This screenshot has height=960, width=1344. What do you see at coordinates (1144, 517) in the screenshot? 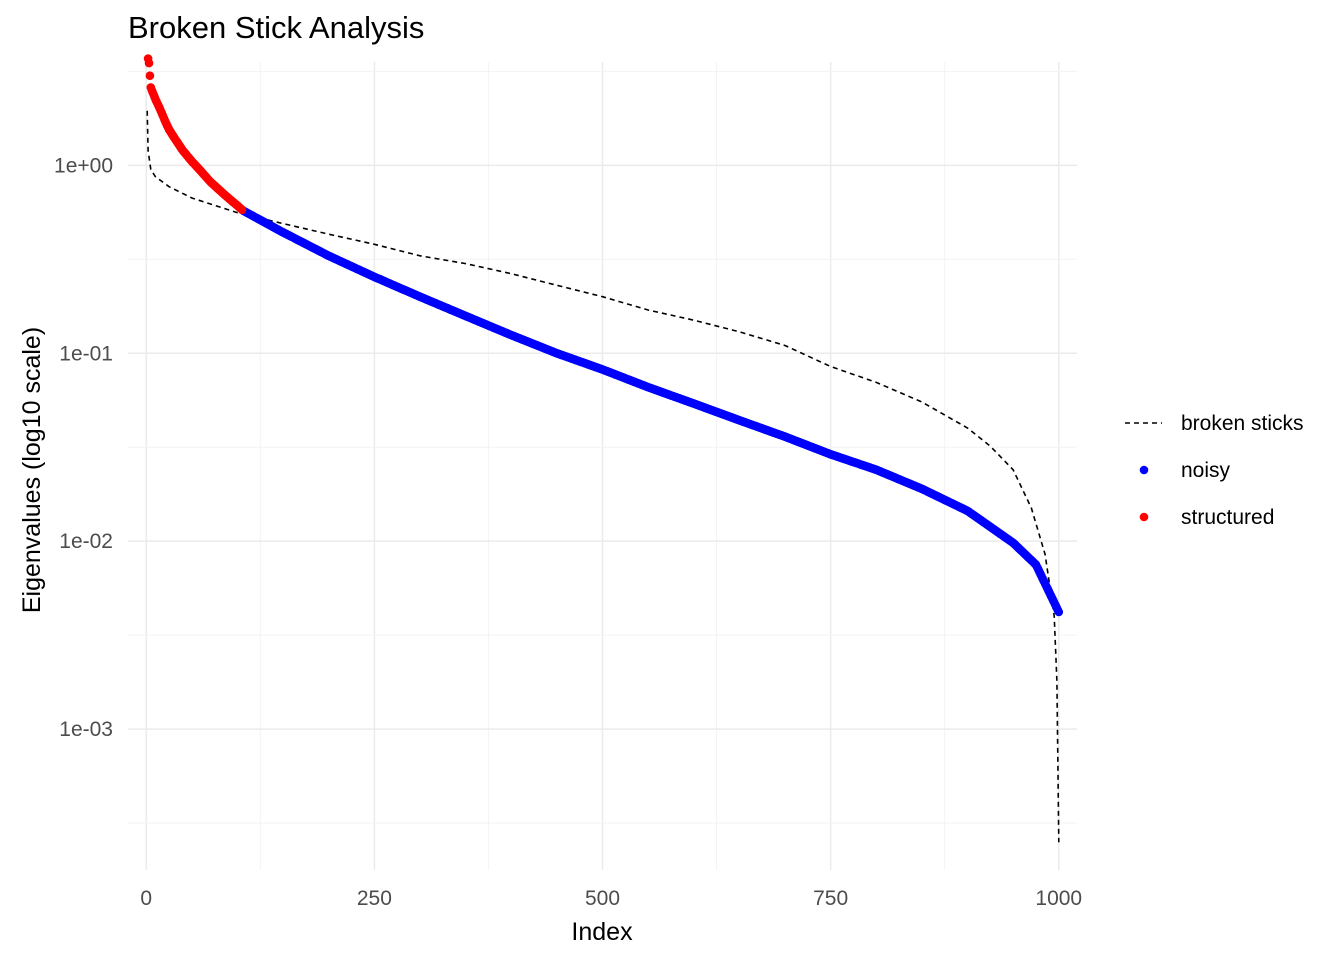
I see `legend-key-structured` at bounding box center [1144, 517].